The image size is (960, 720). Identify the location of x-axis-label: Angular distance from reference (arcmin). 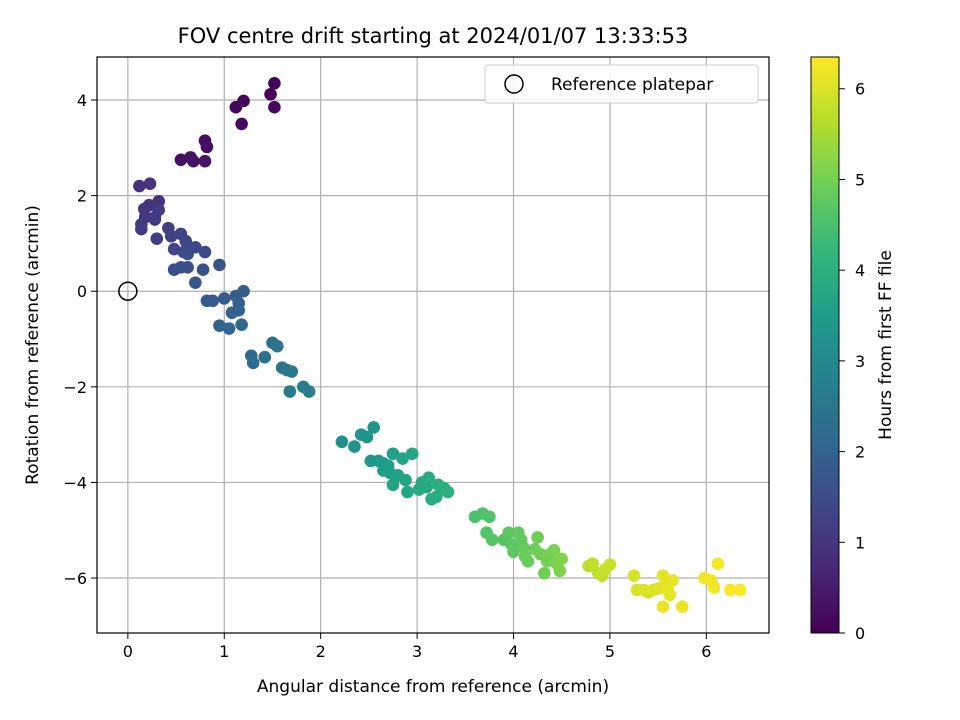
(433, 687).